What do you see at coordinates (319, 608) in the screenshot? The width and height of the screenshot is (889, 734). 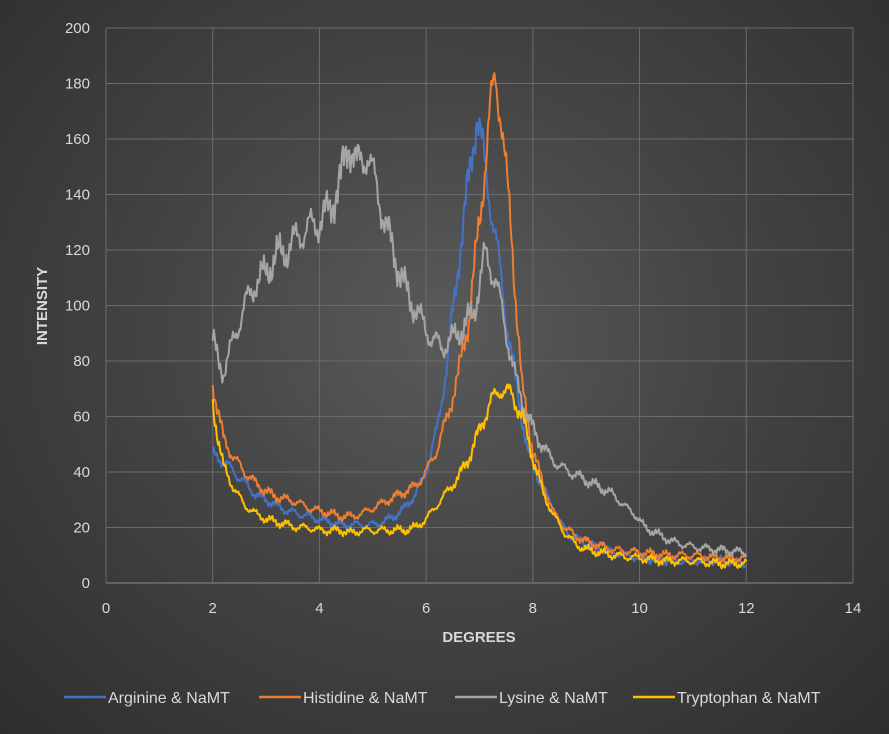 I see `x-tick-label: 4` at bounding box center [319, 608].